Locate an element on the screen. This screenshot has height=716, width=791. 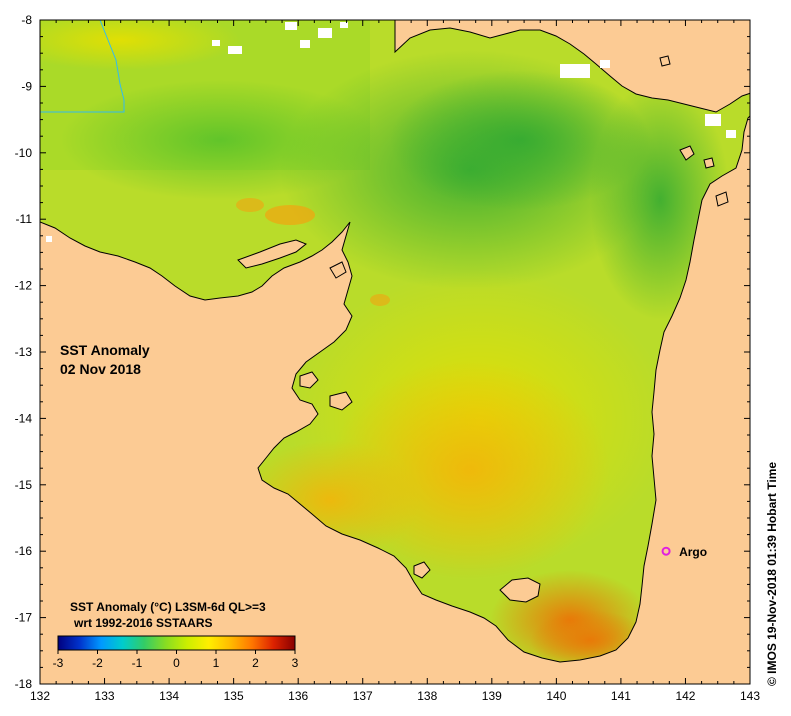
colorbar-tick-label: 3 is located at coordinates (295, 663).